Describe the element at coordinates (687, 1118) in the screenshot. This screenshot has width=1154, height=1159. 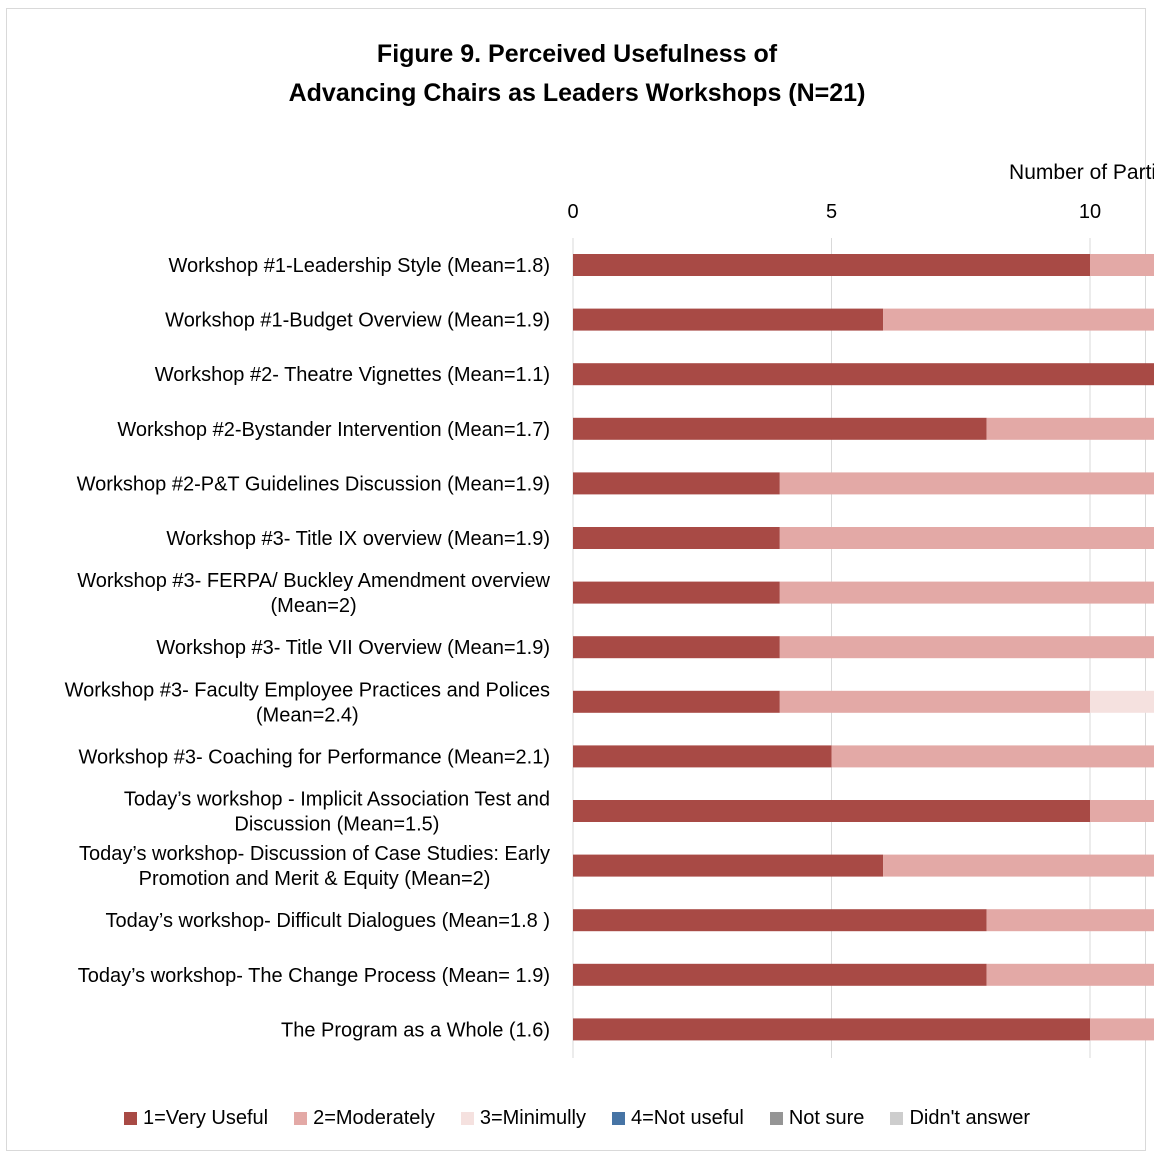
I see `legend-label: 4=Not useful` at that location.